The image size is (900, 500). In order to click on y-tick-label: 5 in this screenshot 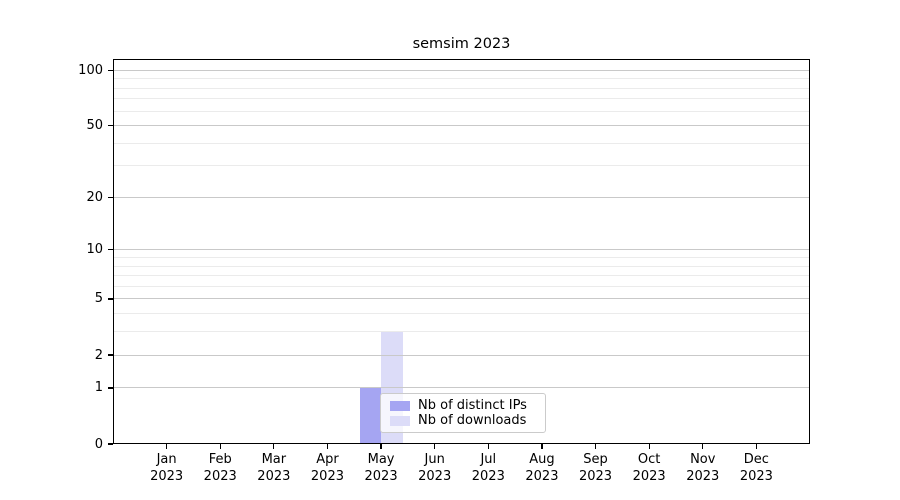, I will do `click(98, 299)`.